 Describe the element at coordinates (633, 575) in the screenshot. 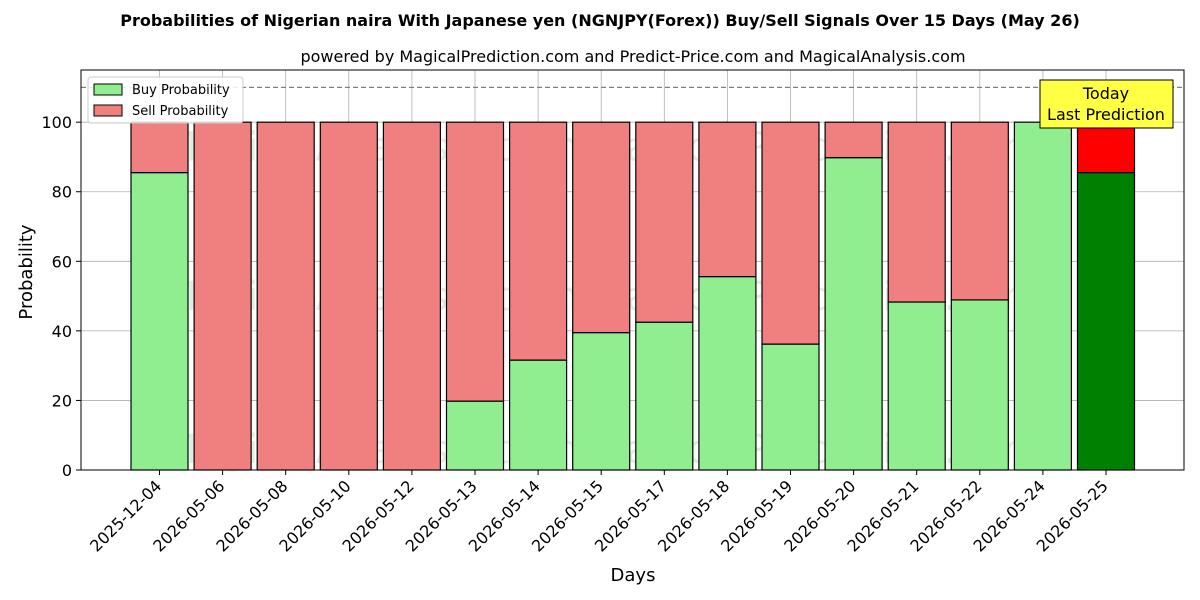

I see `x-axis-label: Days` at that location.